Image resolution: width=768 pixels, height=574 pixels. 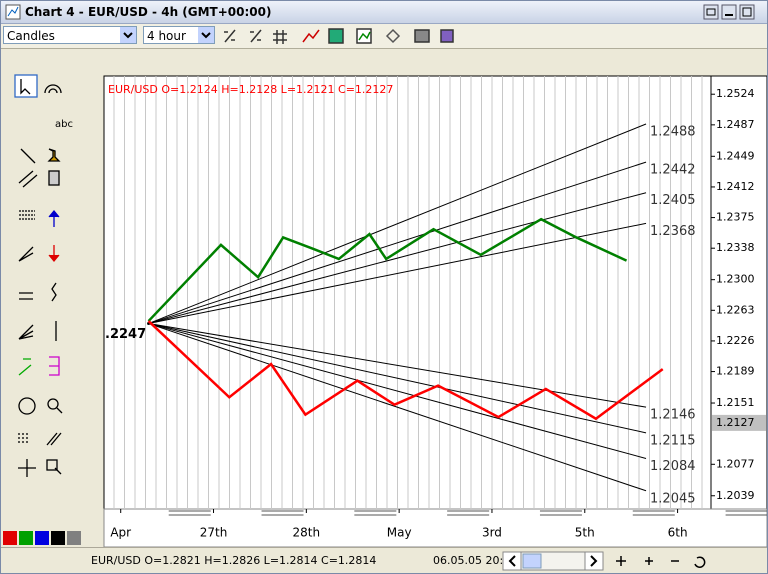 I want to click on x-tick-label: 3rd, so click(x=492, y=533).